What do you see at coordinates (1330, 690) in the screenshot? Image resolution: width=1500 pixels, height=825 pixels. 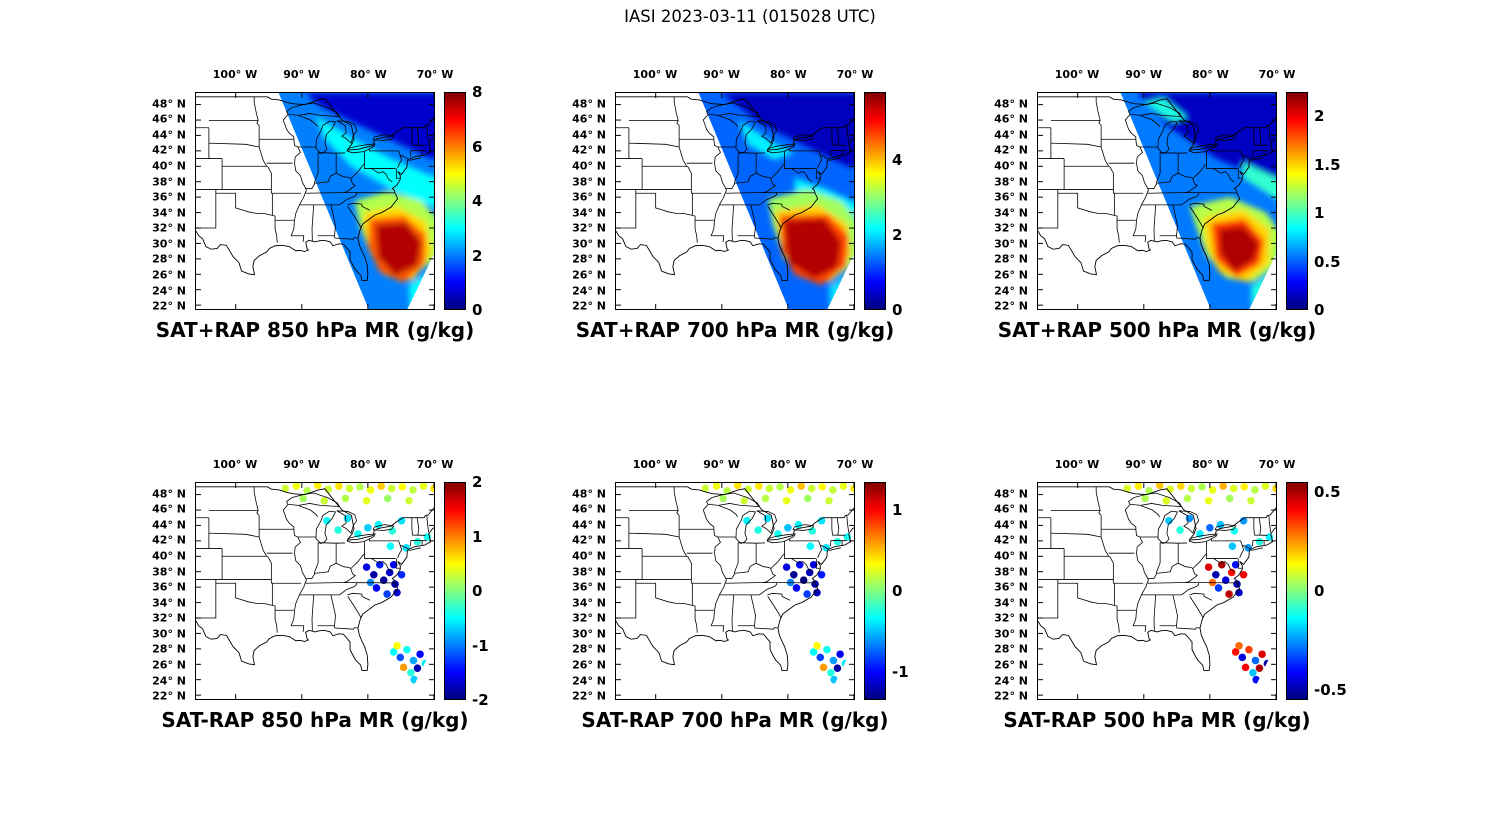 I see `colorbar-tick-label: -0.5` at bounding box center [1330, 690].